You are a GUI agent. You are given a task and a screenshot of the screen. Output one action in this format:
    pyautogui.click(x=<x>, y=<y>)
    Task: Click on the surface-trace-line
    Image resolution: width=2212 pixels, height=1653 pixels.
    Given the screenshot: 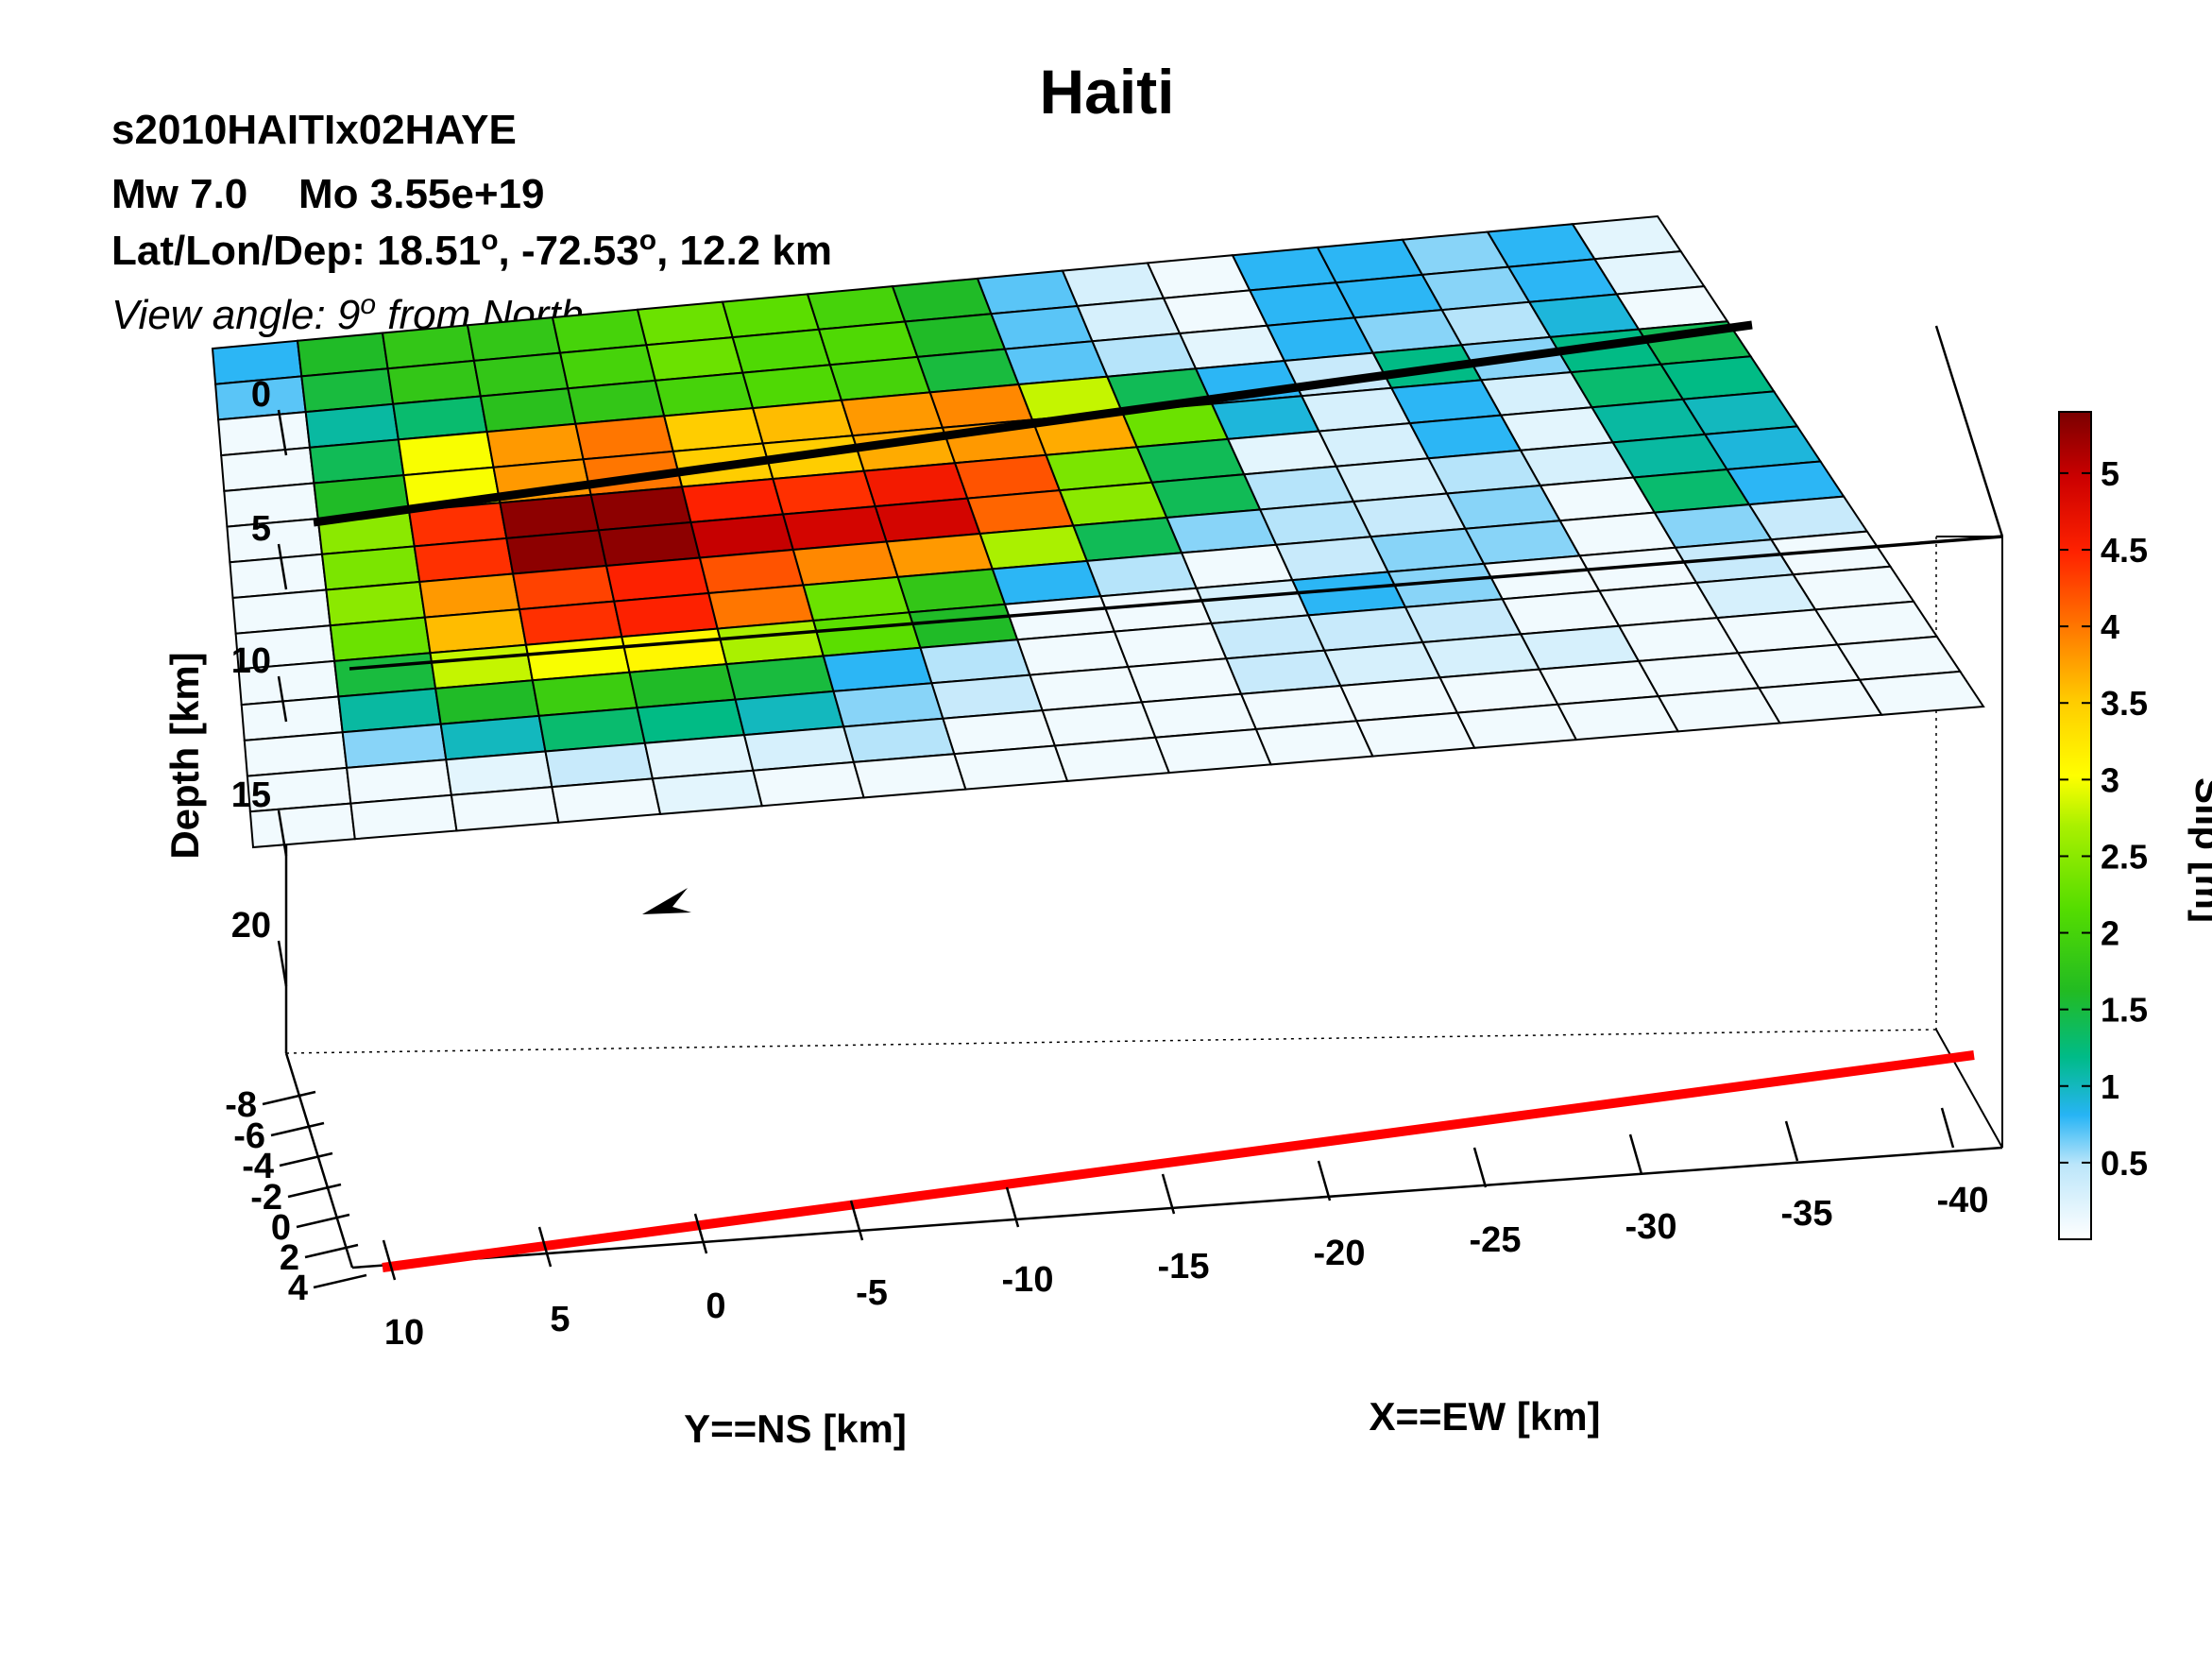 What is the action you would take?
    pyautogui.click(x=1033, y=423)
    